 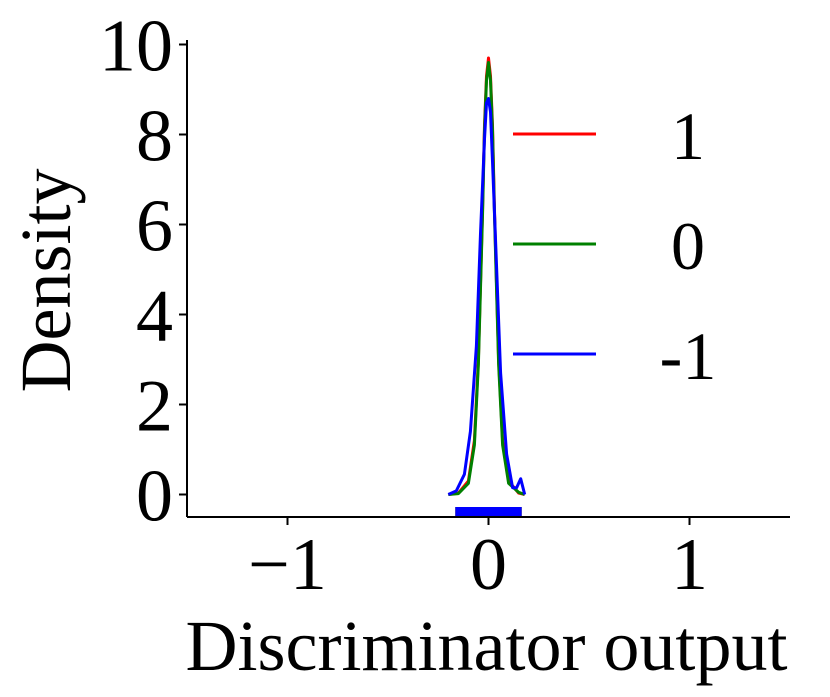 I want to click on x-axis-title: Discriminator output, so click(x=487, y=646).